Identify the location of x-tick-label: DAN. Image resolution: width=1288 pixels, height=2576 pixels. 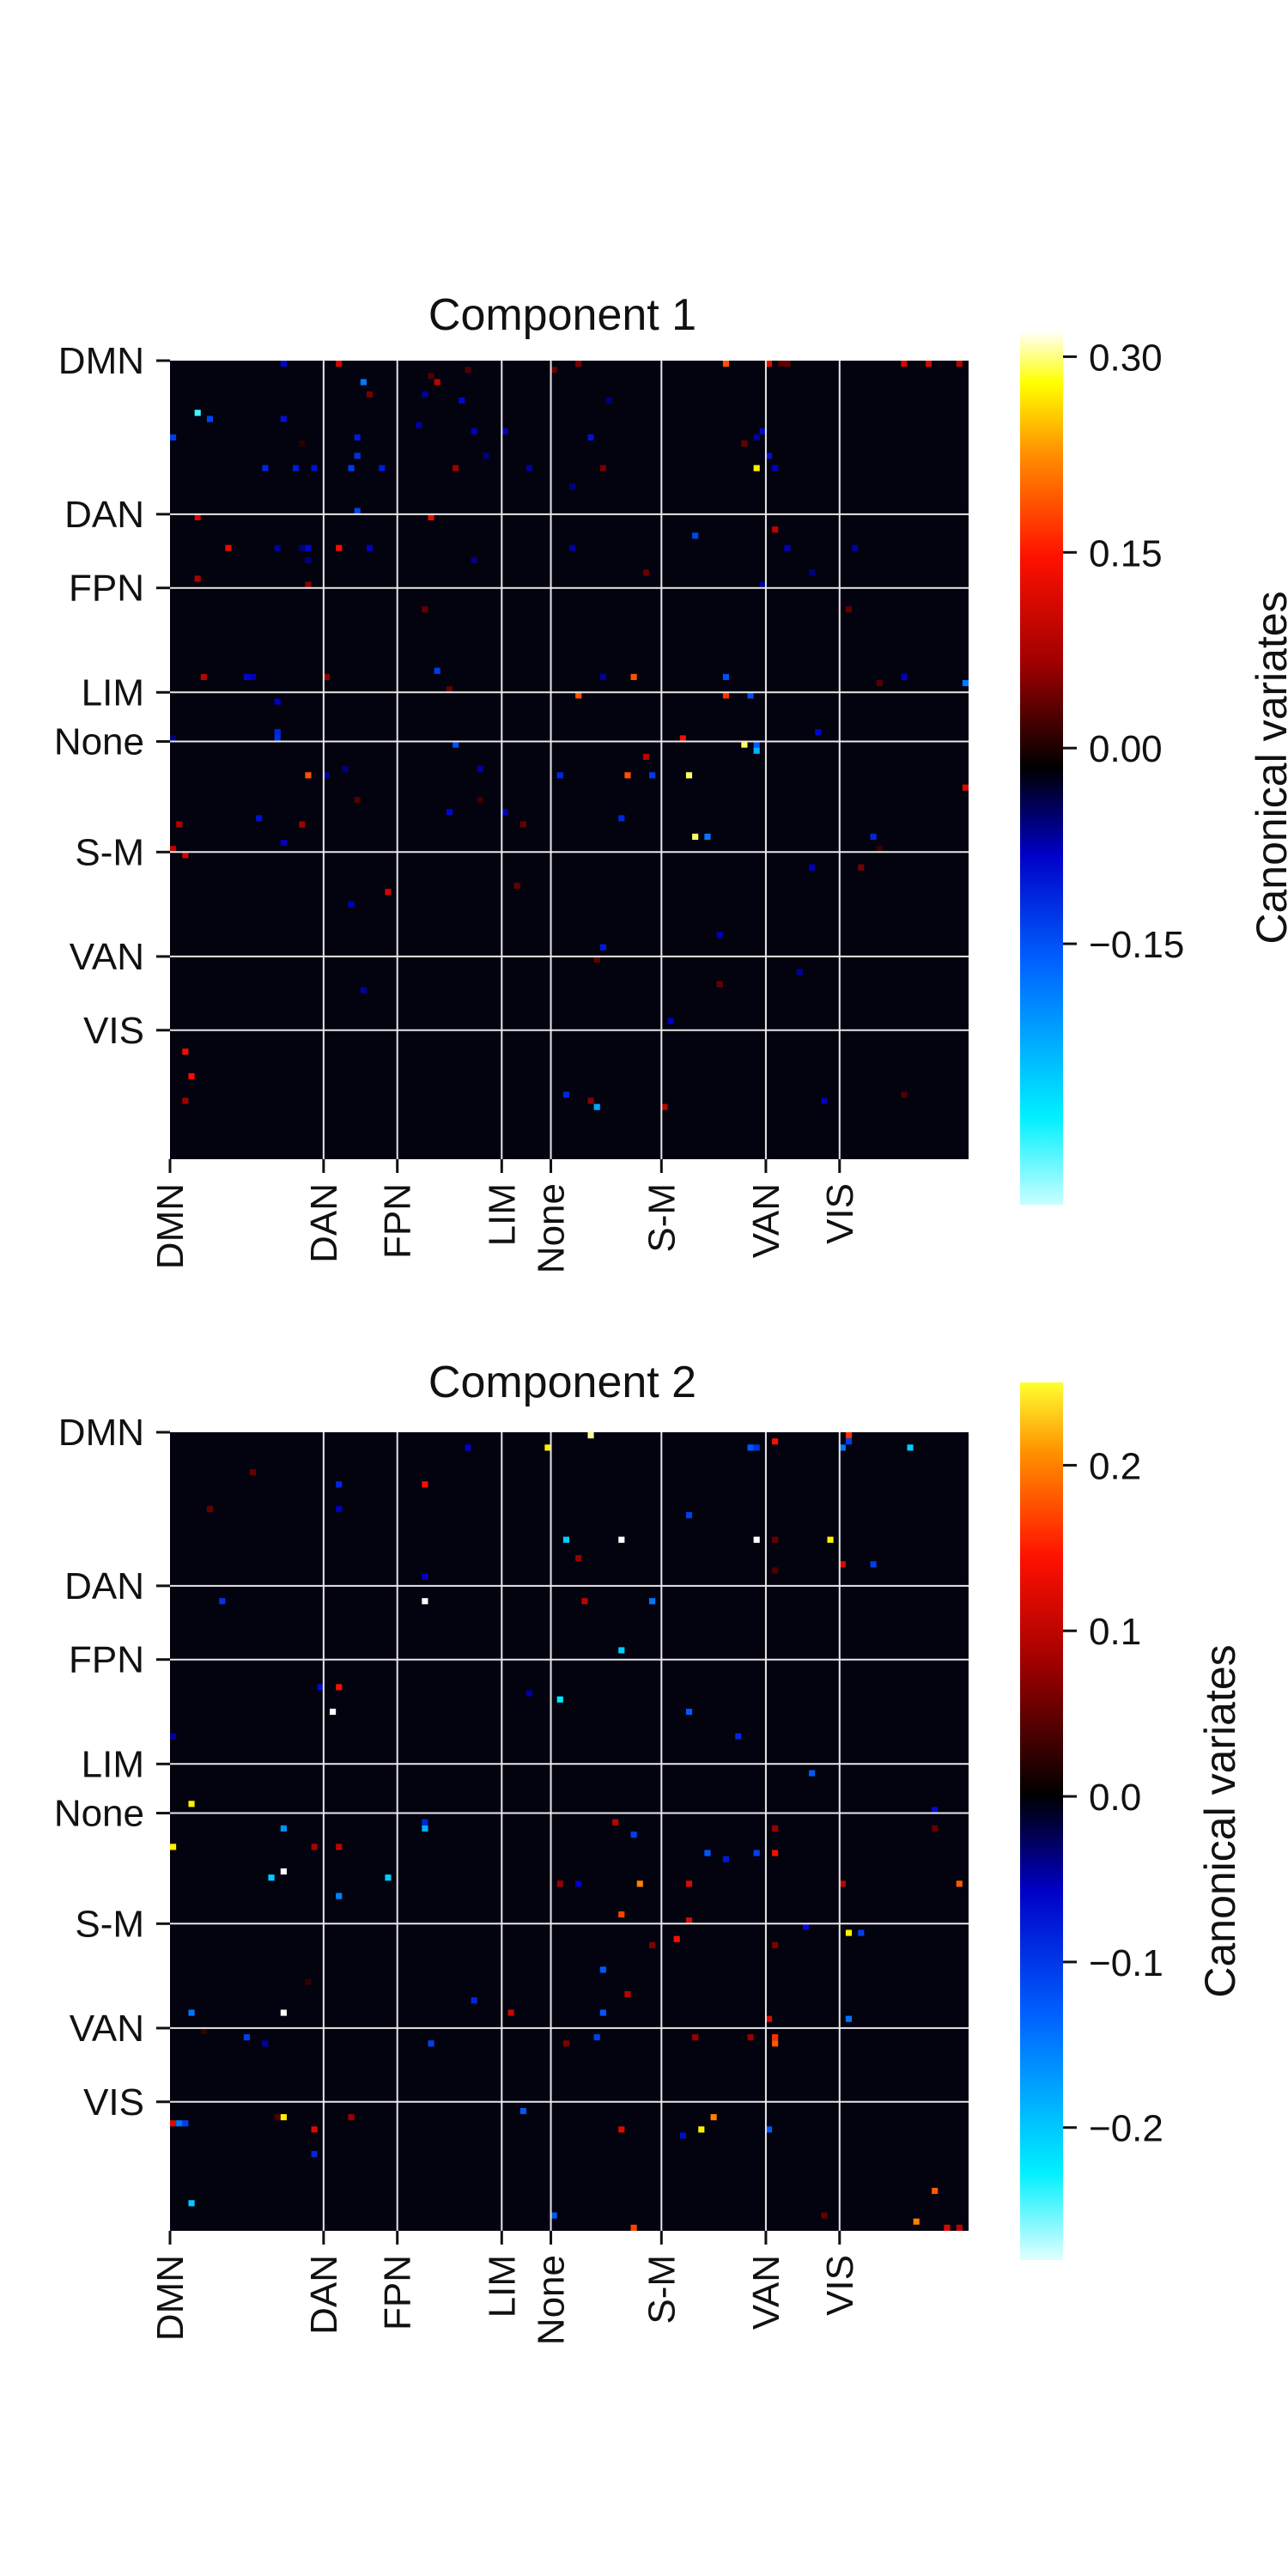
(324, 2295).